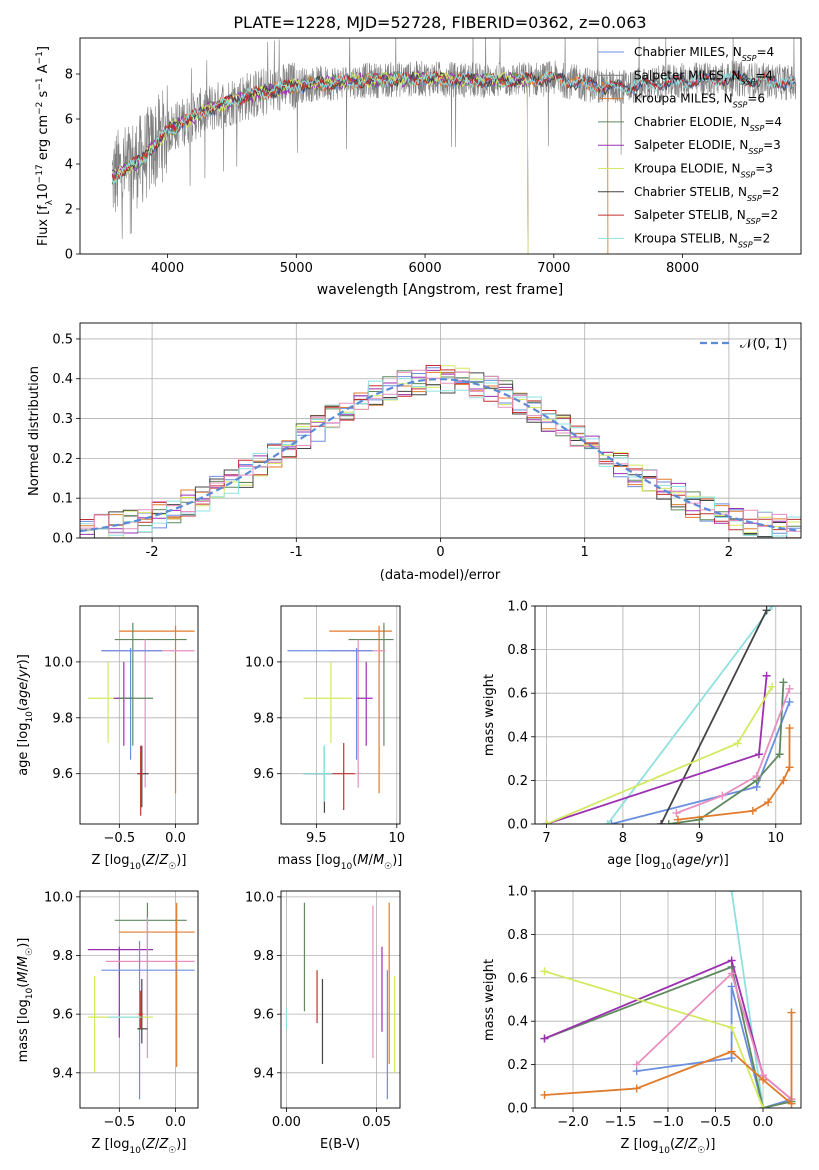 The height and width of the screenshot is (1170, 819). What do you see at coordinates (286, 1122) in the screenshot?
I see `x-tick-label: 0.00` at bounding box center [286, 1122].